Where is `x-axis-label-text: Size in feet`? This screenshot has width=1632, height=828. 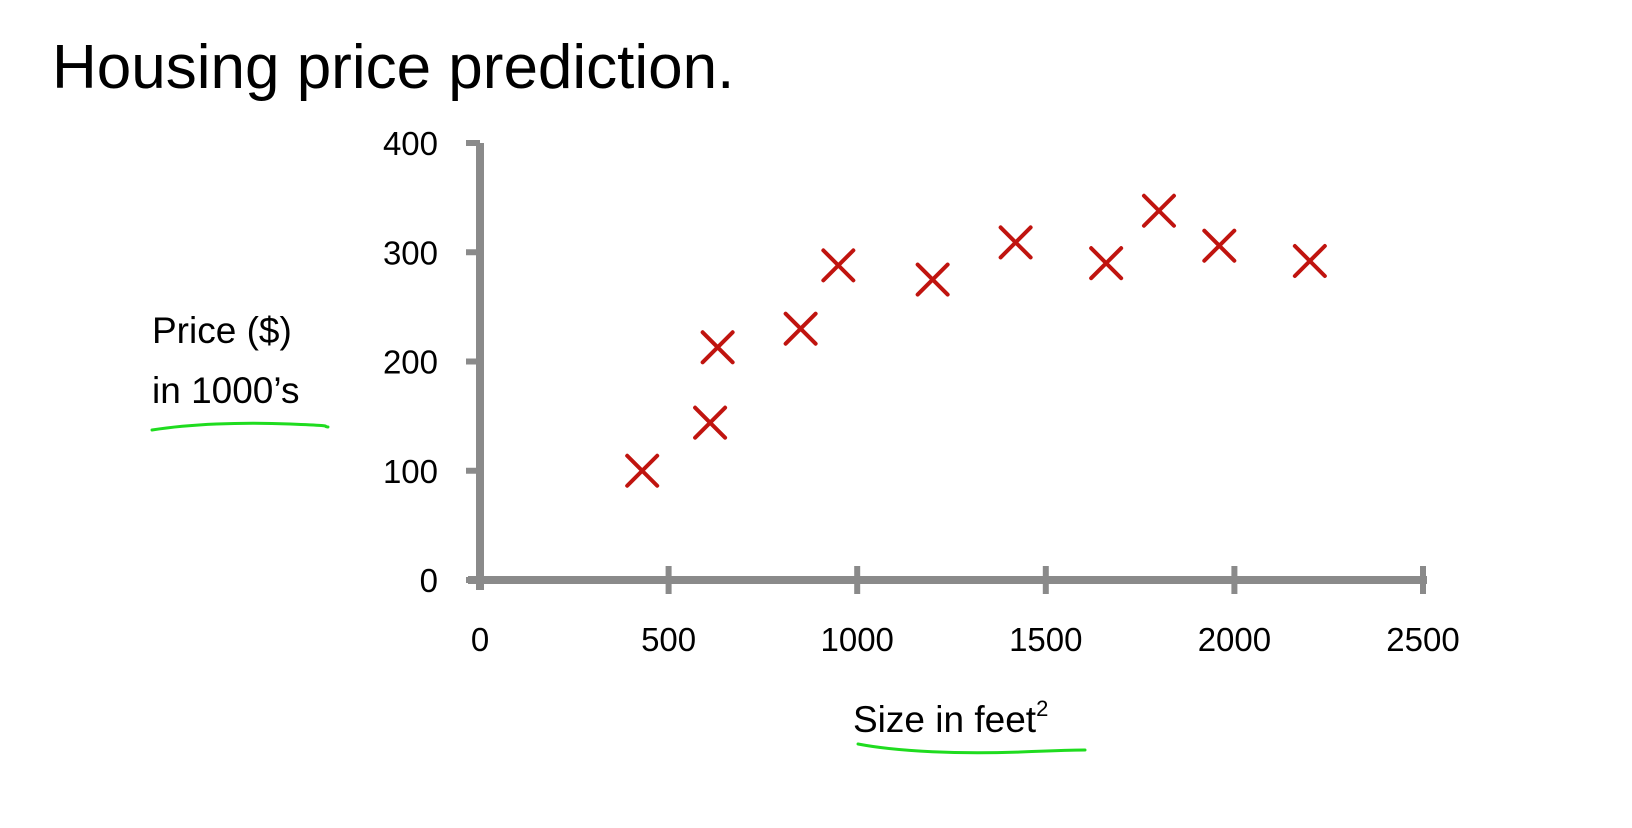
x-axis-label-text: Size in feet is located at coordinates (945, 719).